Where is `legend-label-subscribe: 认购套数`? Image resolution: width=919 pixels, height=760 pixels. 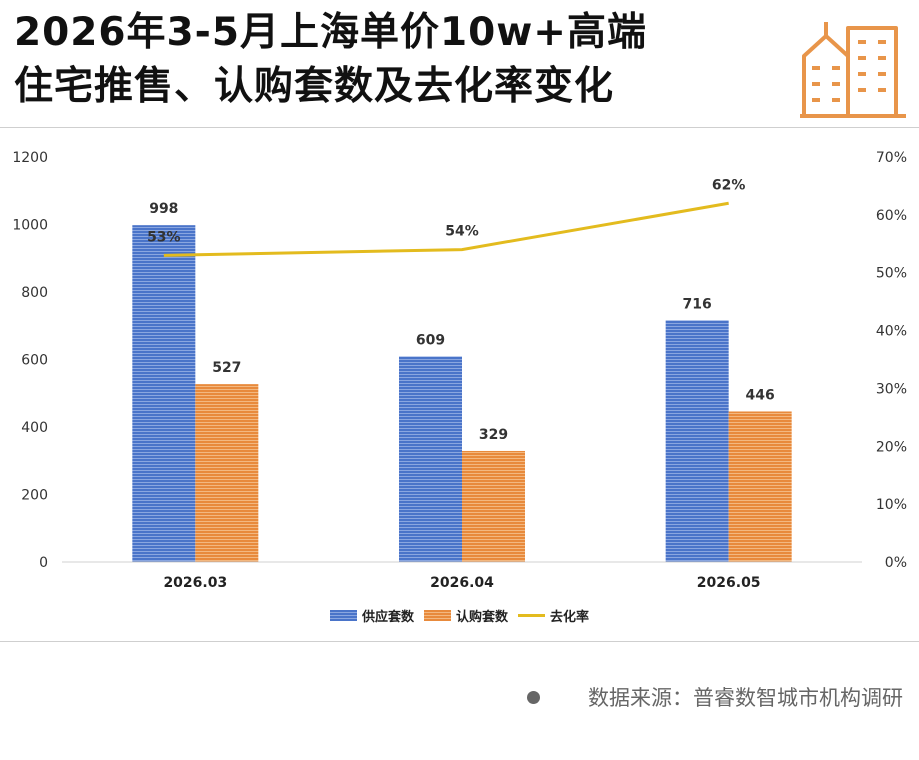
legend-label-subscribe: 认购套数 is located at coordinates (481, 617).